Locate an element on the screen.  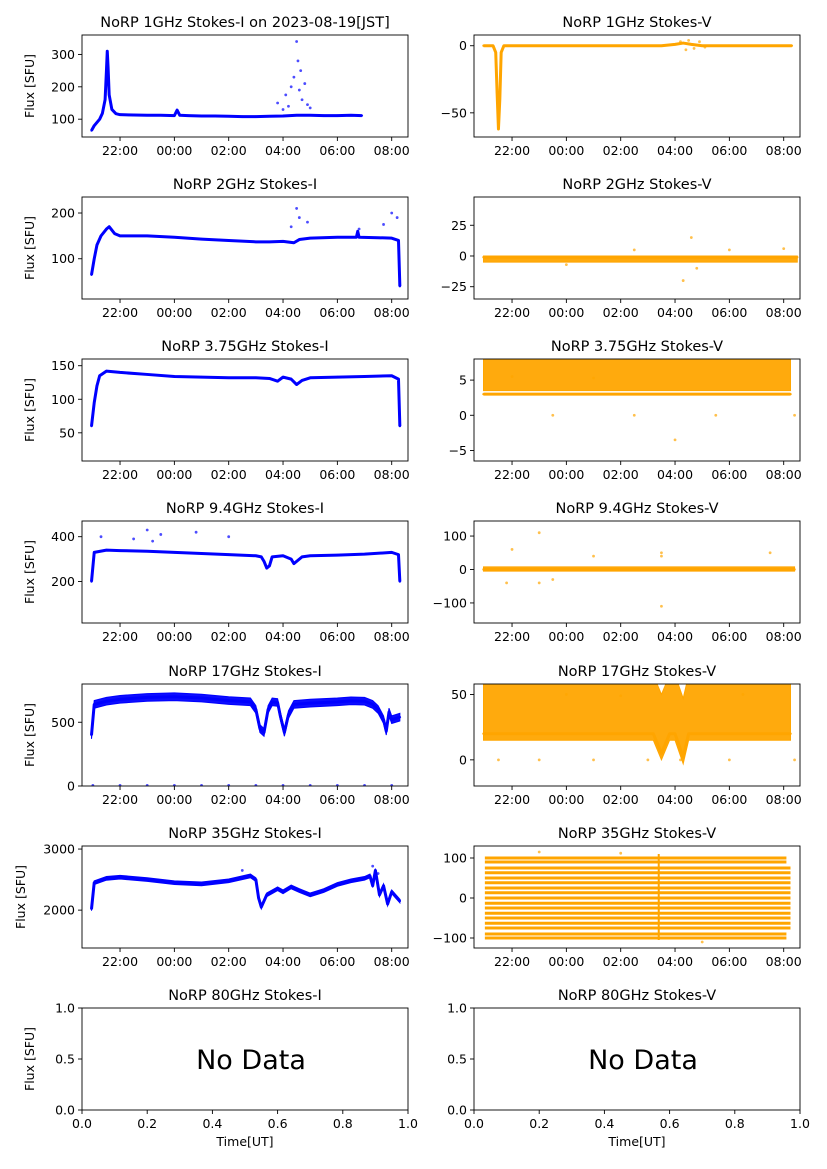
panel-title: NoRP 80GHz Stokes-I is located at coordinates (245, 996).